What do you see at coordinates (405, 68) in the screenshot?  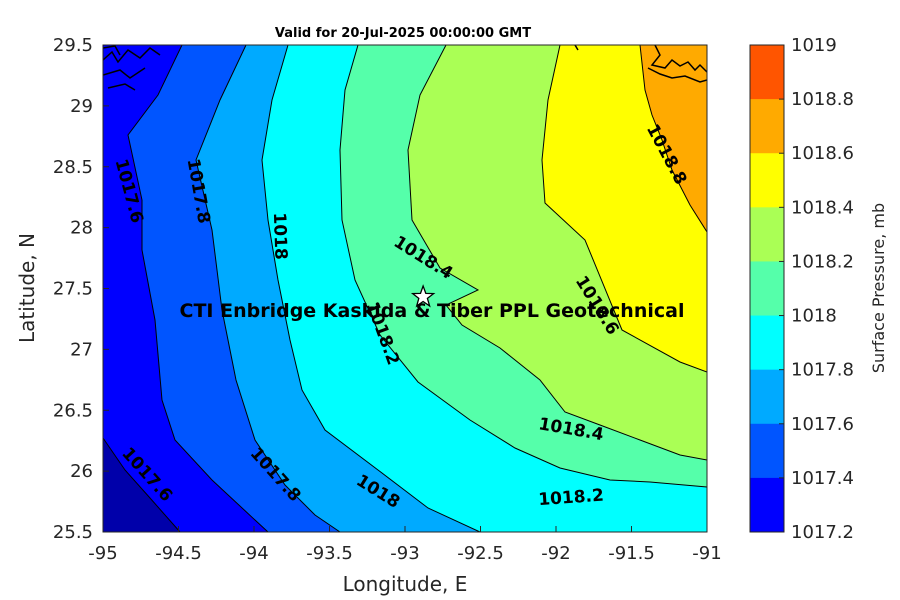 I see `coastline` at bounding box center [405, 68].